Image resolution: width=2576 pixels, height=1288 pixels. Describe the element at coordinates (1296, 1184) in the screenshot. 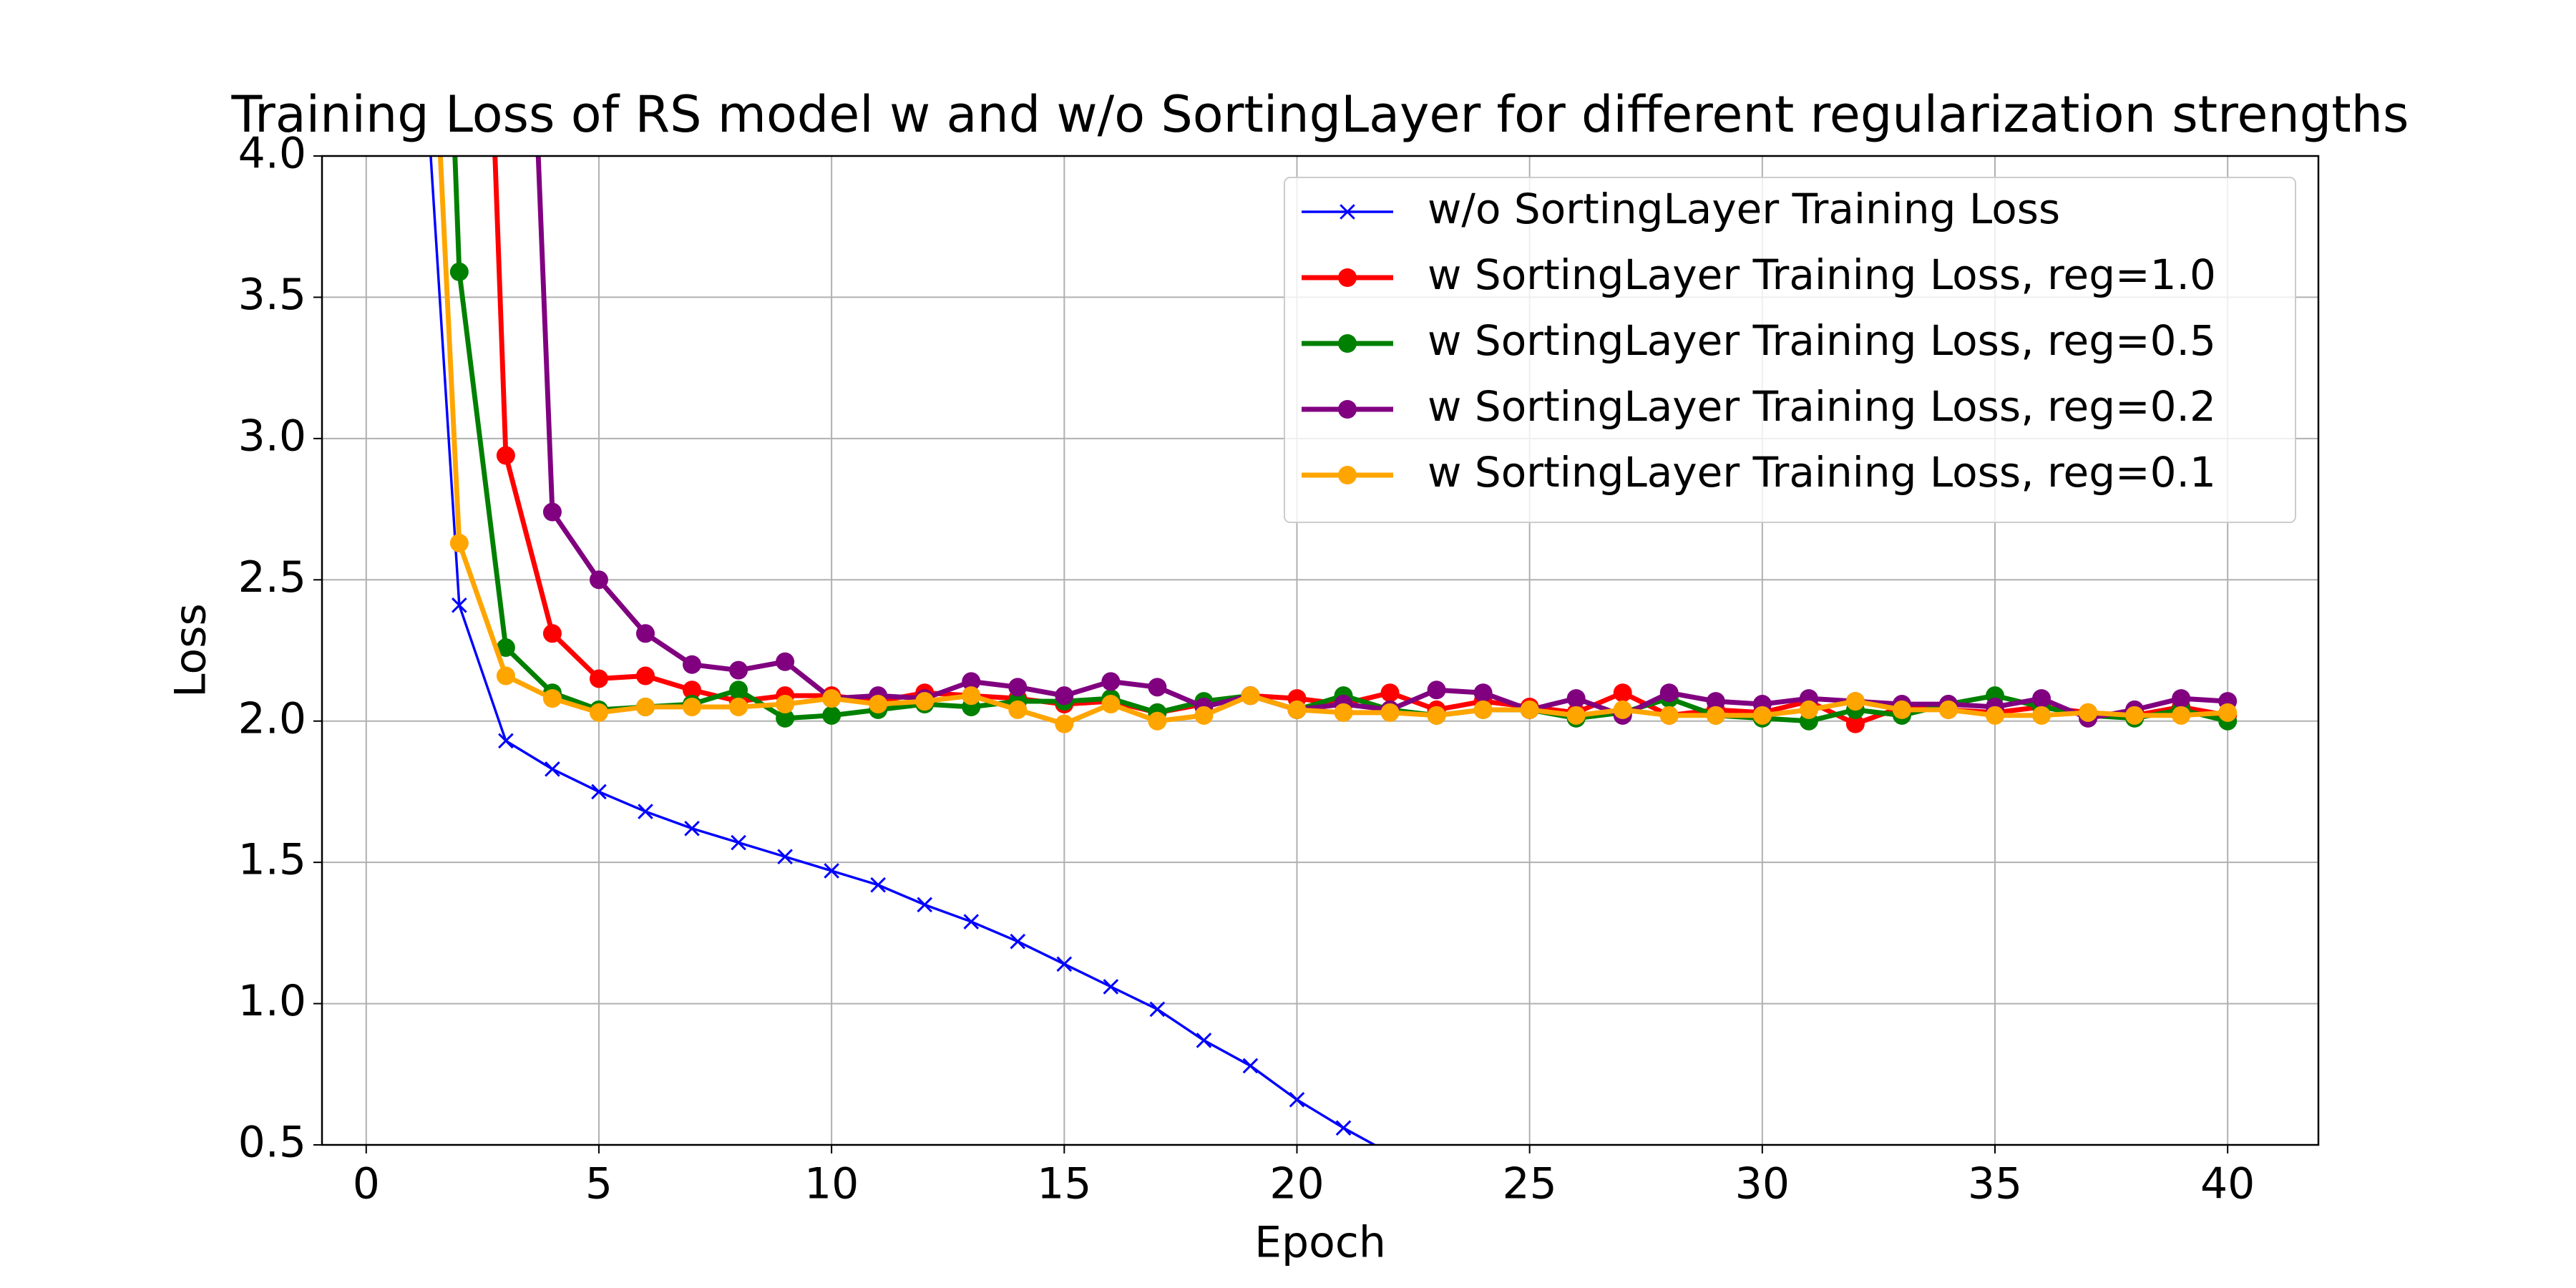

I see `x-tick-label: 20` at that location.